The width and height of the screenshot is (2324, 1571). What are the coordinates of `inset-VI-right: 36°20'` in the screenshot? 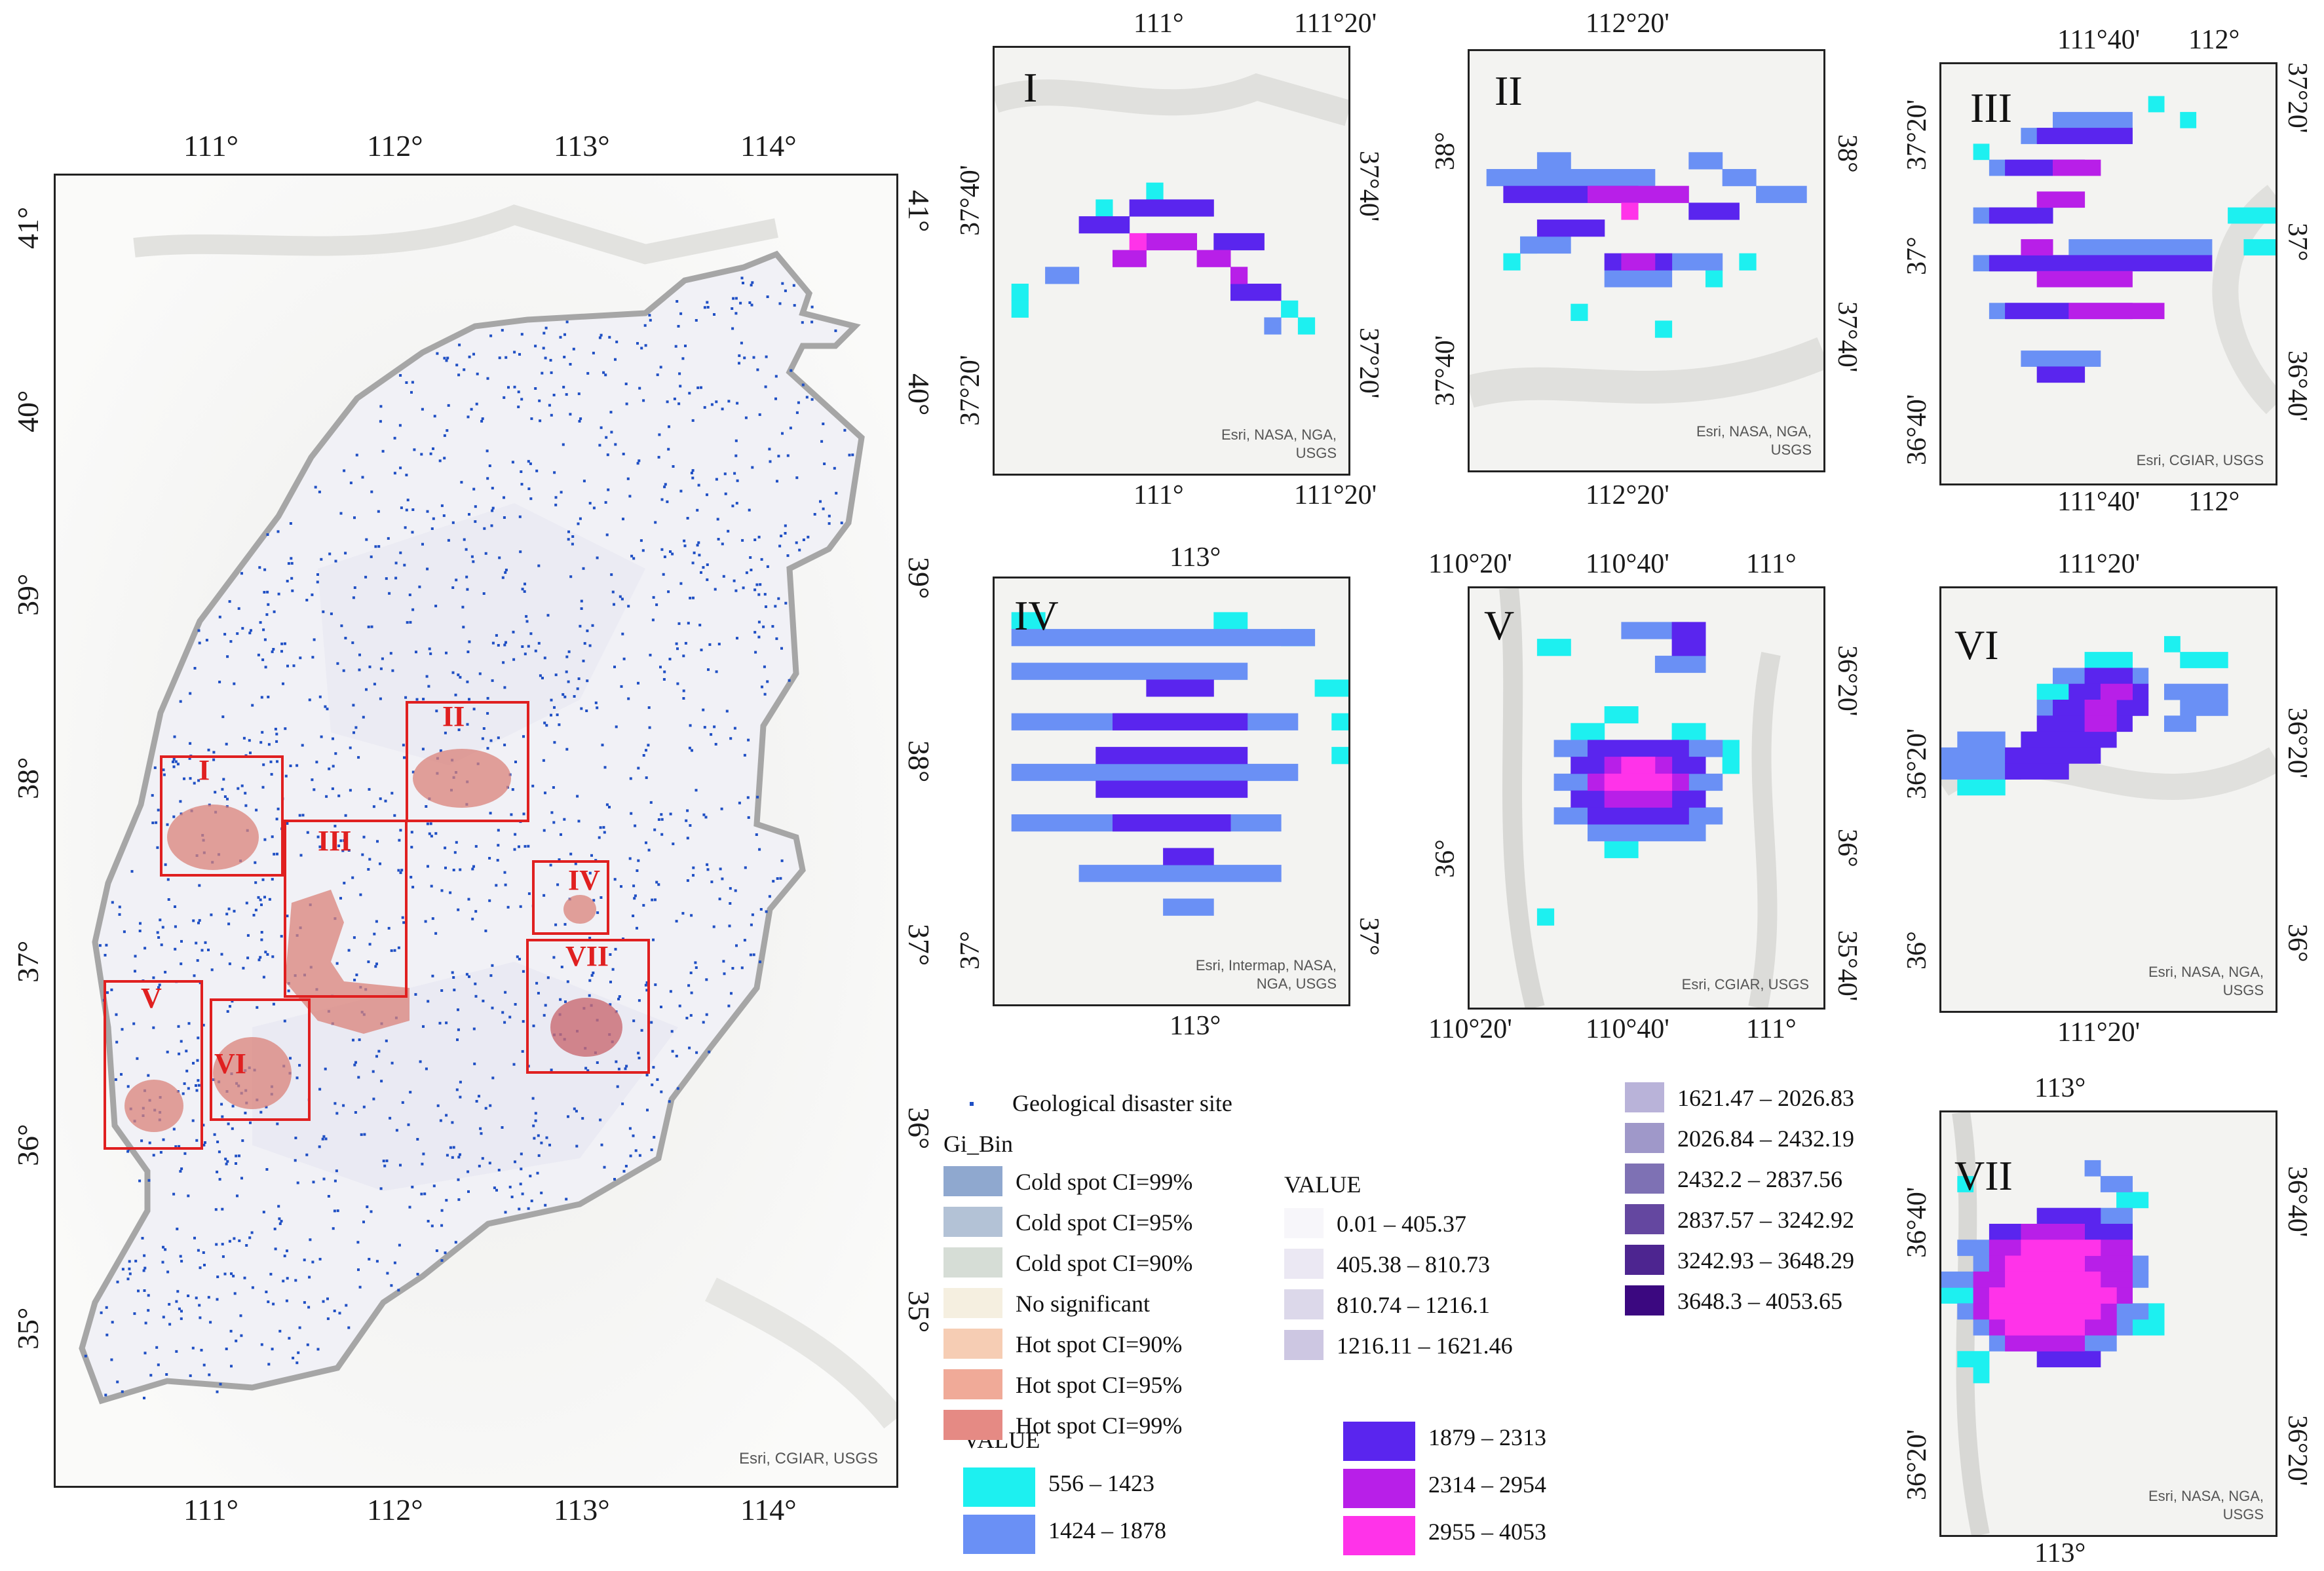 It's located at (2297, 744).